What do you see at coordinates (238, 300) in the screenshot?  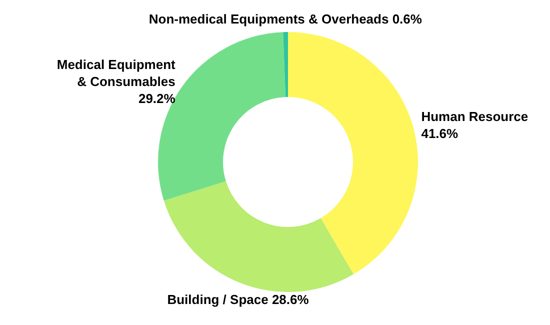 I see `slice-label: Building / Space 28.6%` at bounding box center [238, 300].